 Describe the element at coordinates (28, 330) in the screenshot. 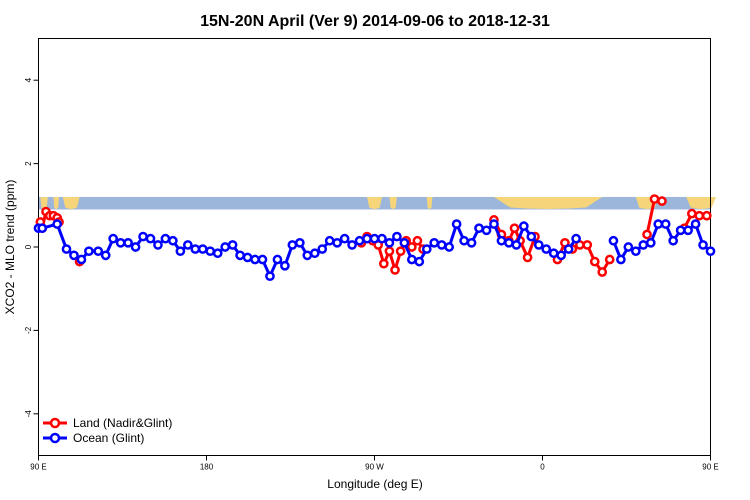

I see `y-tick-label: -2` at that location.